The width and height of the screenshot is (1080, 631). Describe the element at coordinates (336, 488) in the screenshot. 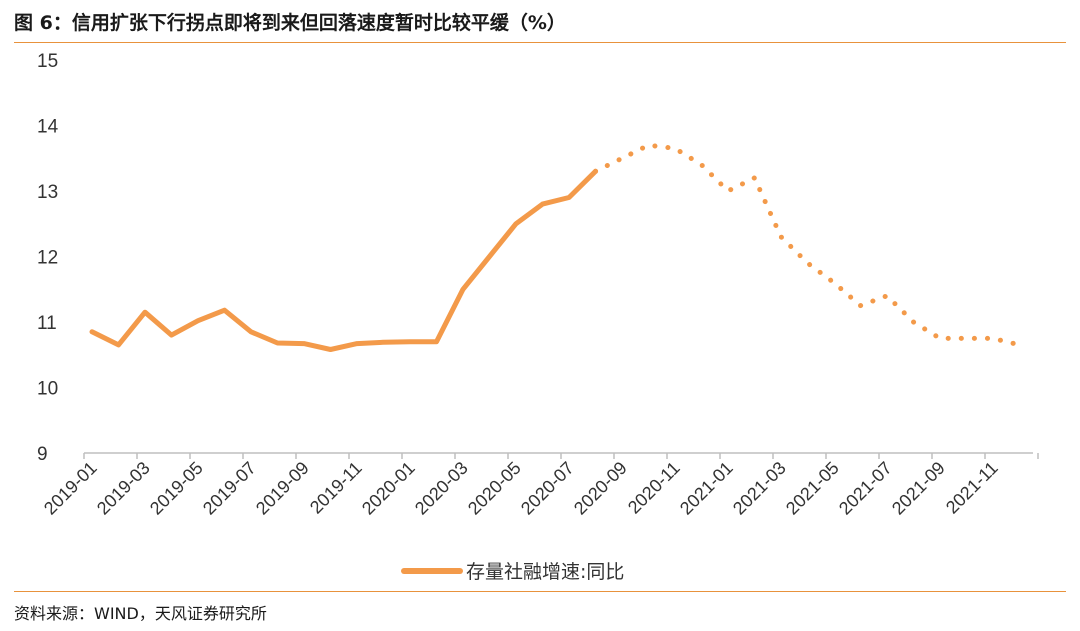

I see `x-tick-label: 2019-11` at that location.